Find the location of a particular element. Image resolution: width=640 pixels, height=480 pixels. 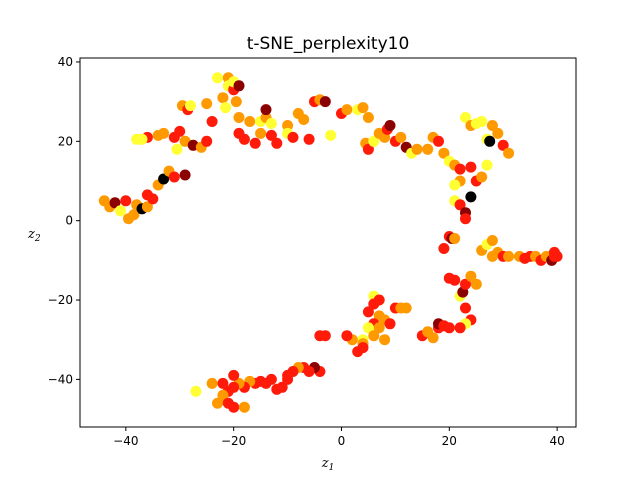

y-axis-ticks: −40 −20 0 20 40 is located at coordinates (64, 220).